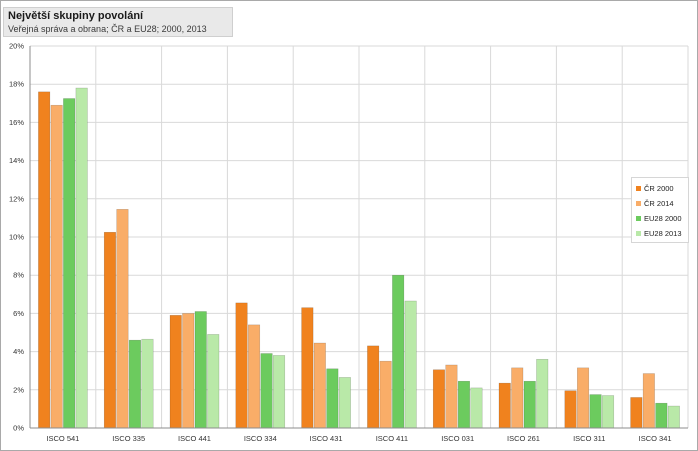 This screenshot has width=698, height=451. What do you see at coordinates (659, 203) in the screenshot?
I see `legend-label-cr-2014: ČR 2014` at bounding box center [659, 203].